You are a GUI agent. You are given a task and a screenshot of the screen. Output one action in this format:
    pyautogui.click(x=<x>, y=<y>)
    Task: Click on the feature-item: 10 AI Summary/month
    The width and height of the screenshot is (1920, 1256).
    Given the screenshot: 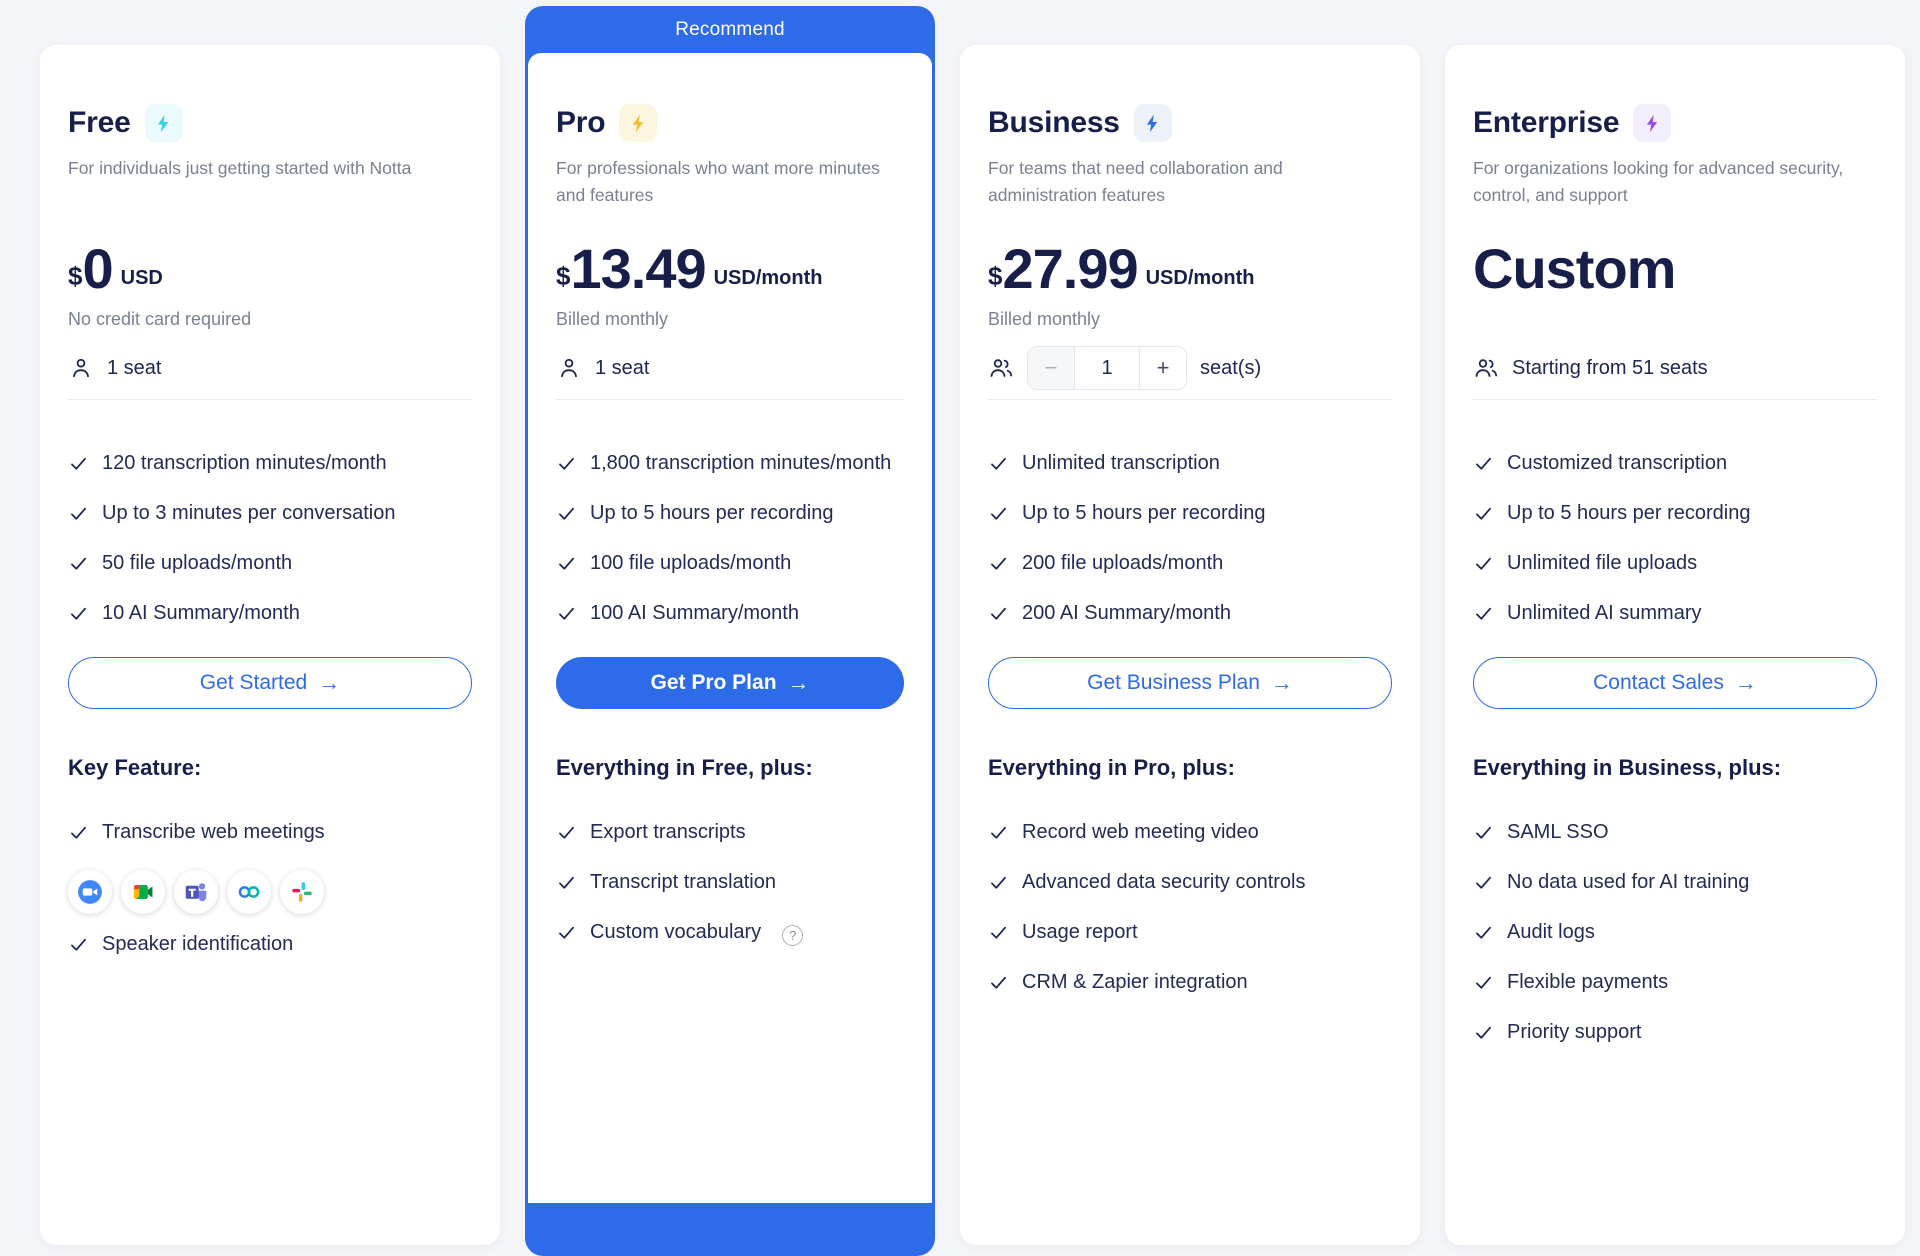 What is the action you would take?
    pyautogui.click(x=270, y=613)
    